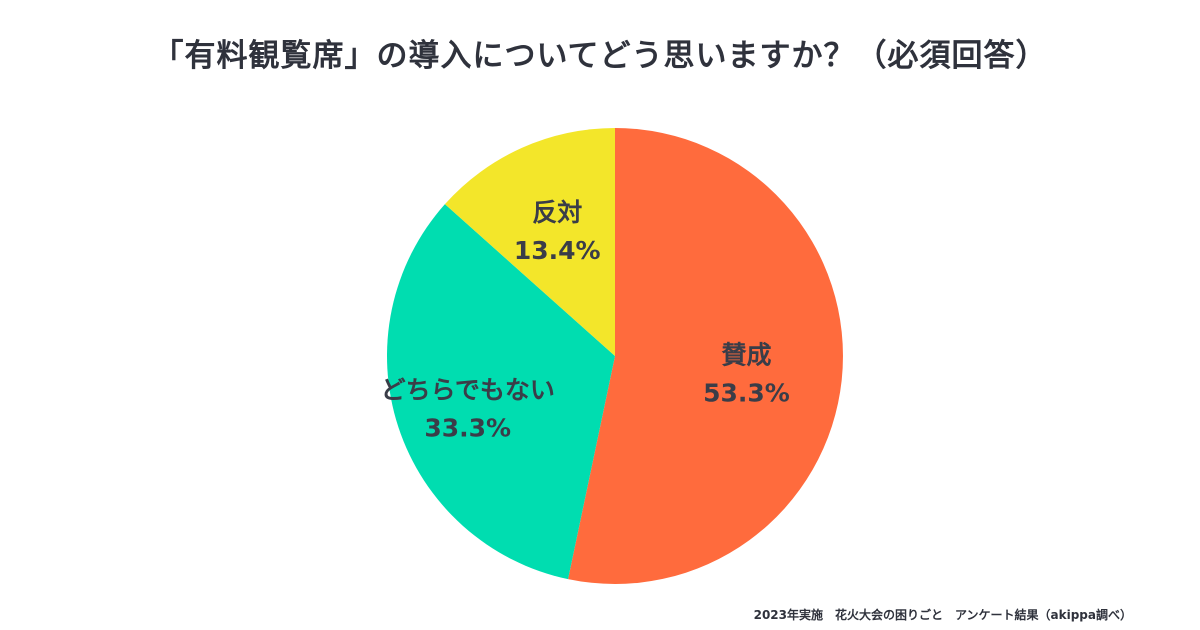 The width and height of the screenshot is (1200, 630). Describe the element at coordinates (600, 56) in the screenshot. I see `chart-title: 「有料観覧席」の導入についてどう思いますか？（必須回答）` at that location.